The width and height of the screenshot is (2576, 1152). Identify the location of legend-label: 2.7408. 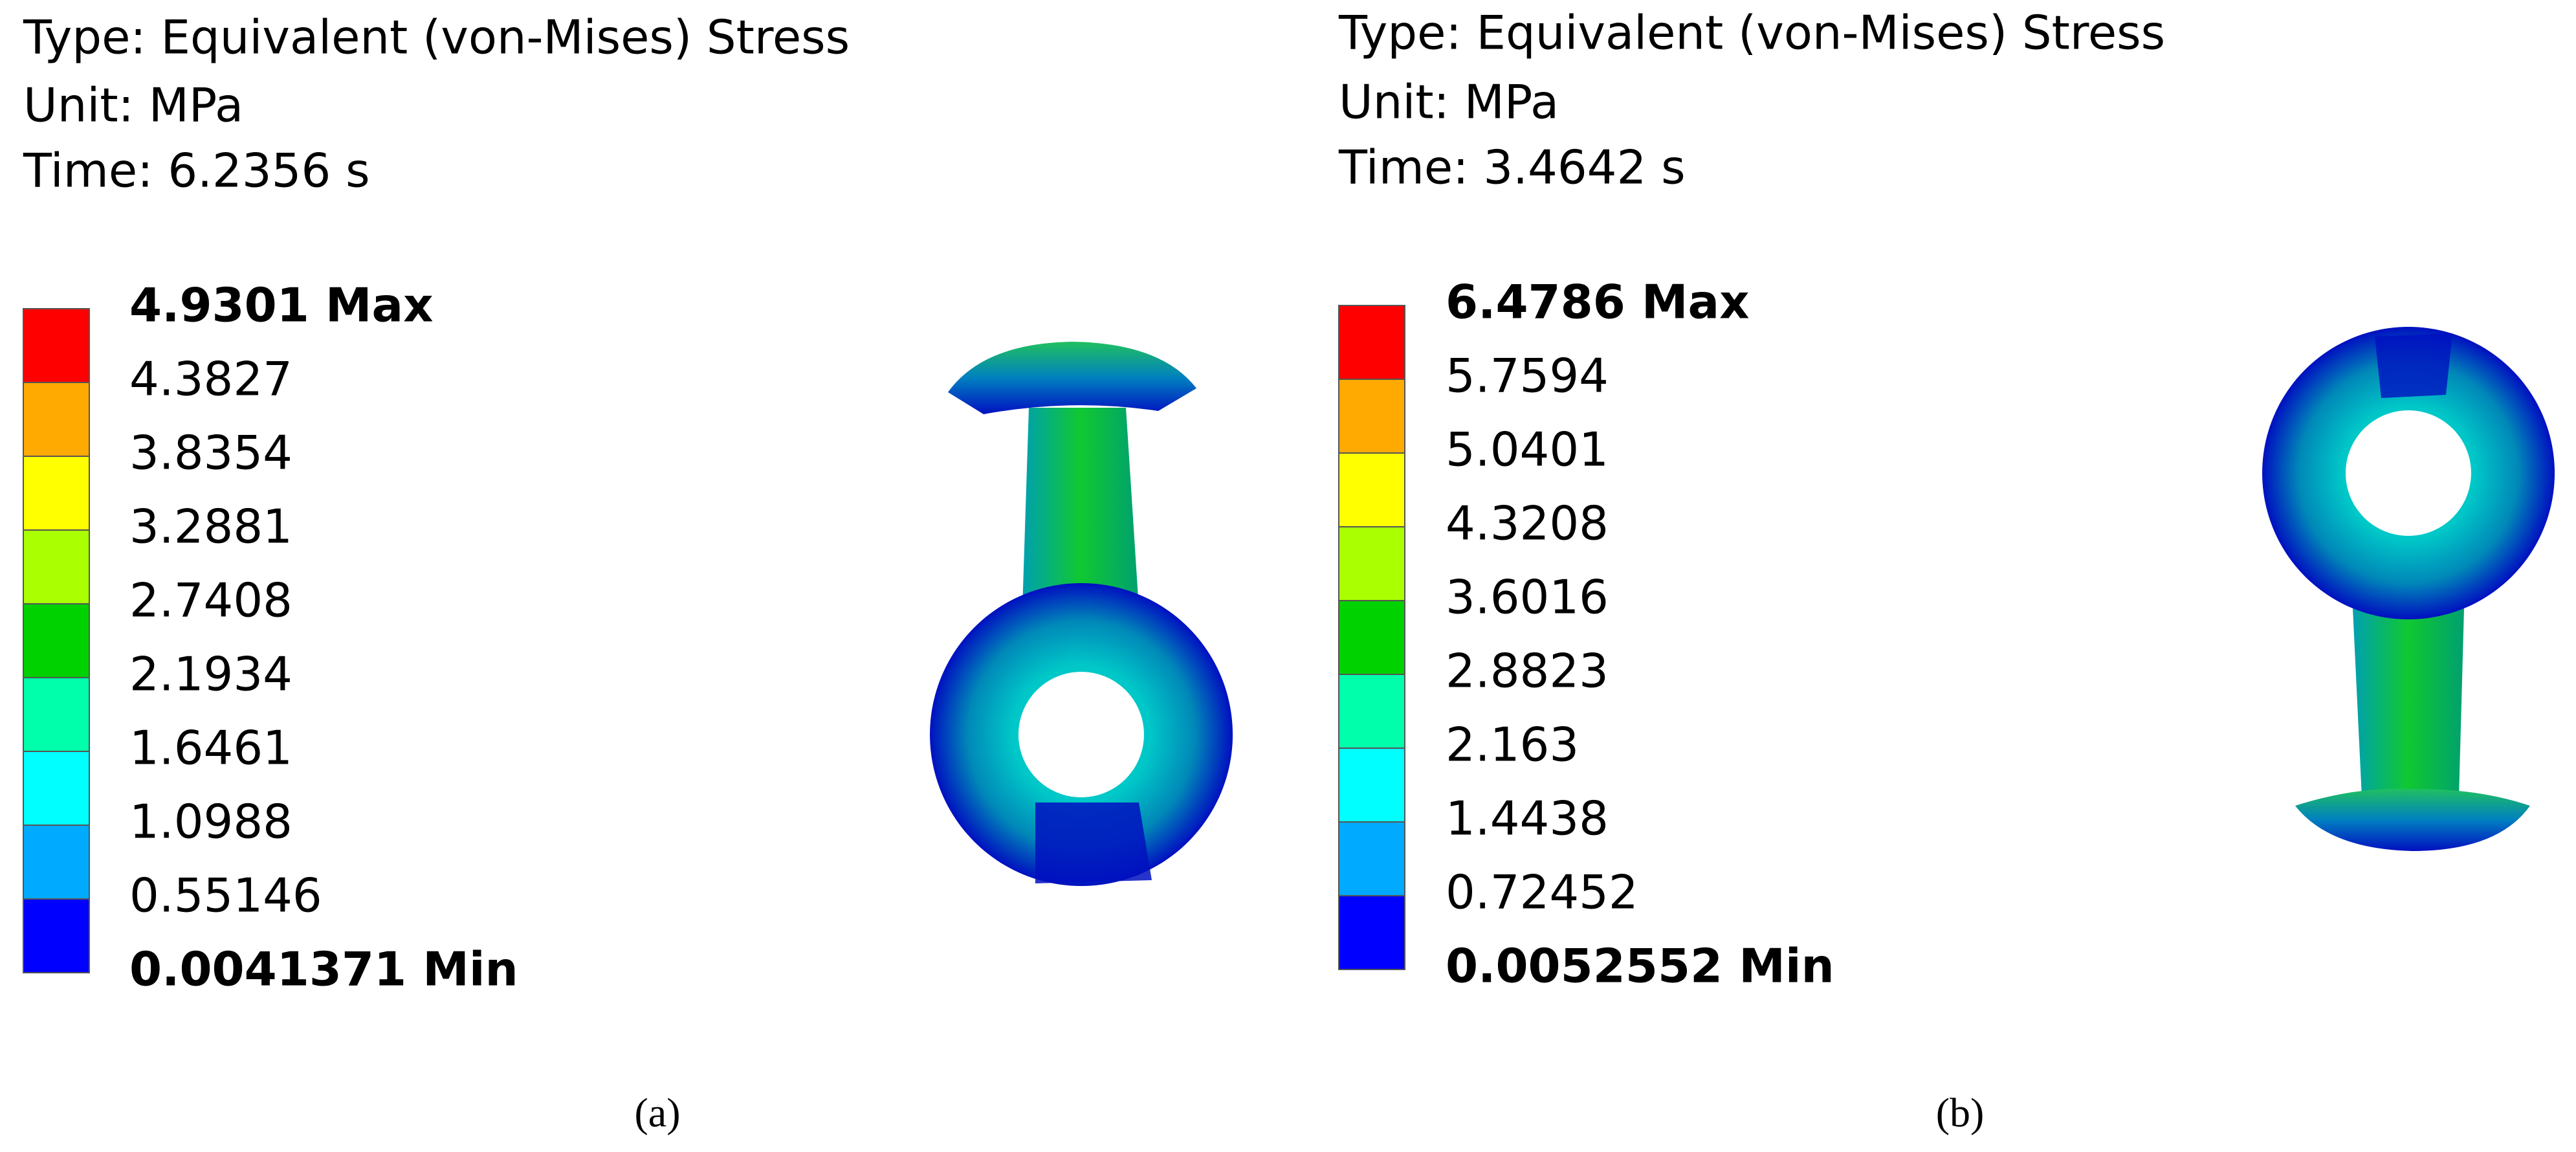
(211, 600).